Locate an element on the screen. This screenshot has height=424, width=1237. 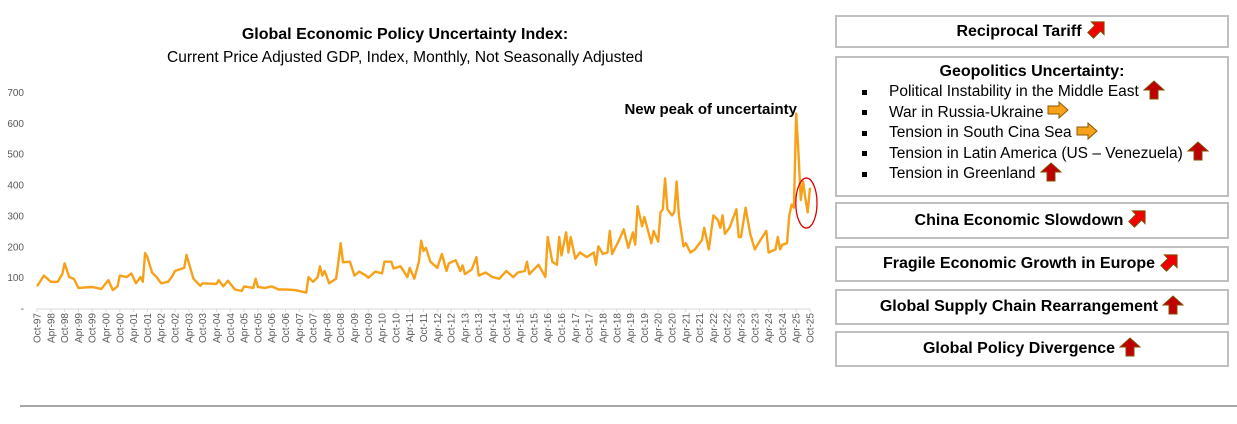
x-tick-label: Apr-10 is located at coordinates (383, 328).